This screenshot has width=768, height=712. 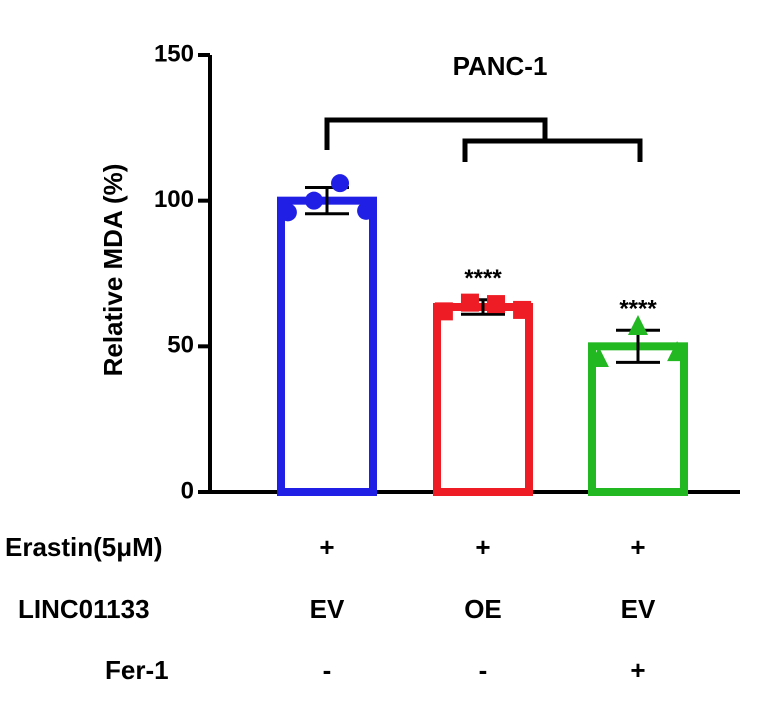 I want to click on condition-label: Fer-1, so click(x=137, y=670).